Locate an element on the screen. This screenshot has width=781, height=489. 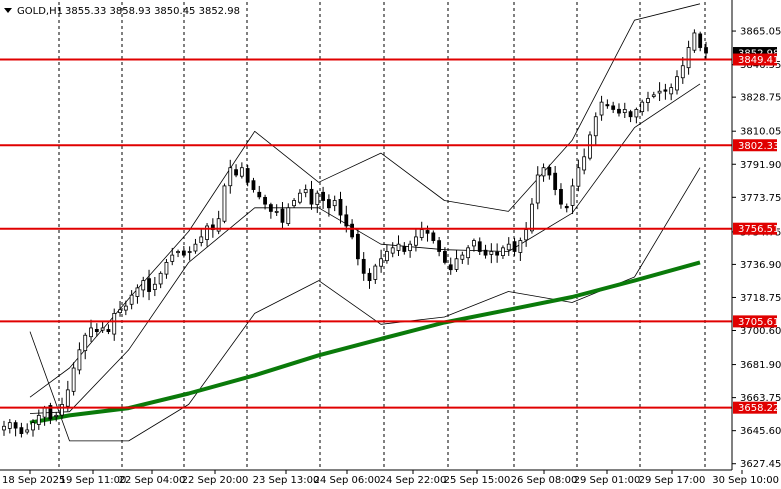
time-tick-label-0: 18 Sep 2025 is located at coordinates (33, 480).